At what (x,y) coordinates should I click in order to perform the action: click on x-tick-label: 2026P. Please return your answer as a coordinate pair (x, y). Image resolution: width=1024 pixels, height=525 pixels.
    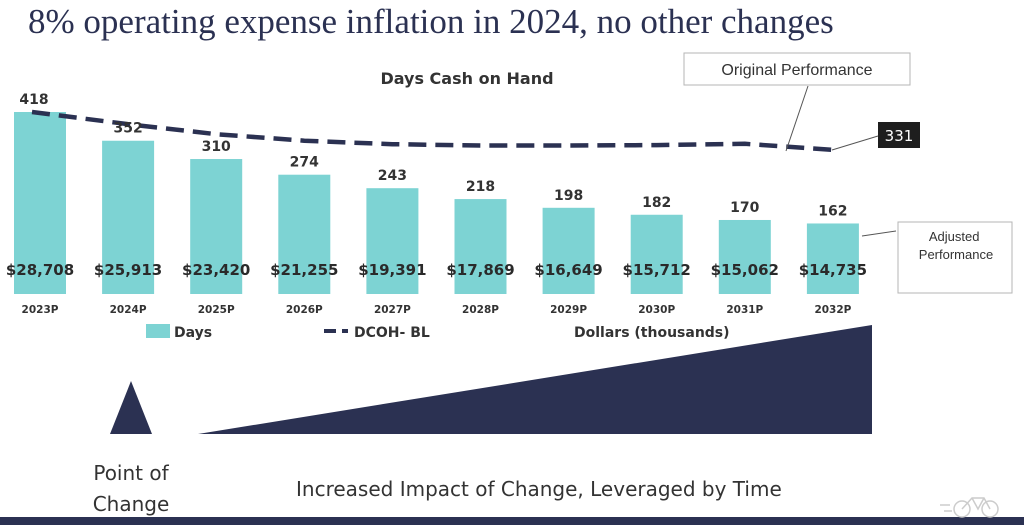
    Looking at the image, I should click on (304, 310).